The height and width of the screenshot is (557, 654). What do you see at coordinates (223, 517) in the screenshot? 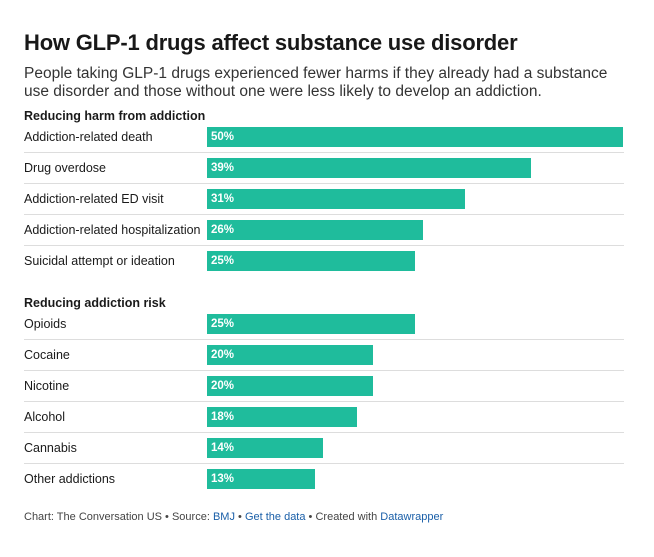
I see `source-link: BMJ` at bounding box center [223, 517].